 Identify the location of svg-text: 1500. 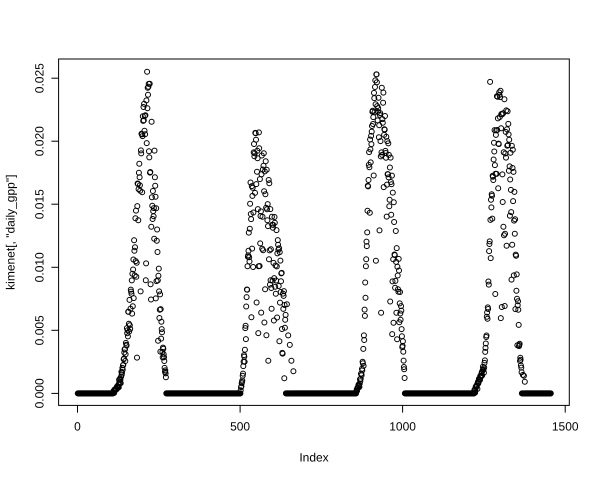
(565, 427).